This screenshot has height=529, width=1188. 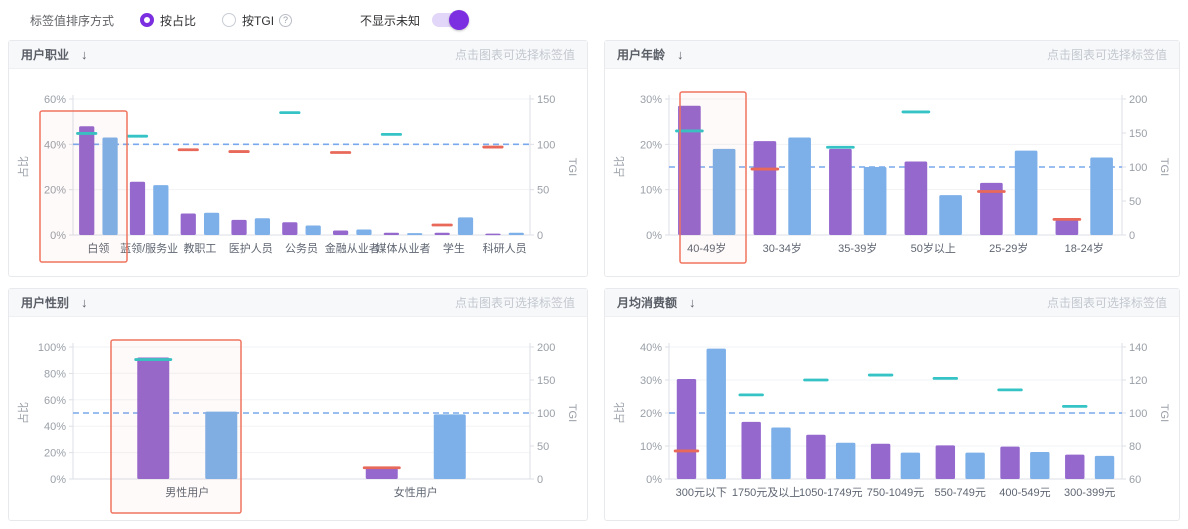 What do you see at coordinates (831, 493) in the screenshot?
I see `svg-text: 1050-1749元` at bounding box center [831, 493].